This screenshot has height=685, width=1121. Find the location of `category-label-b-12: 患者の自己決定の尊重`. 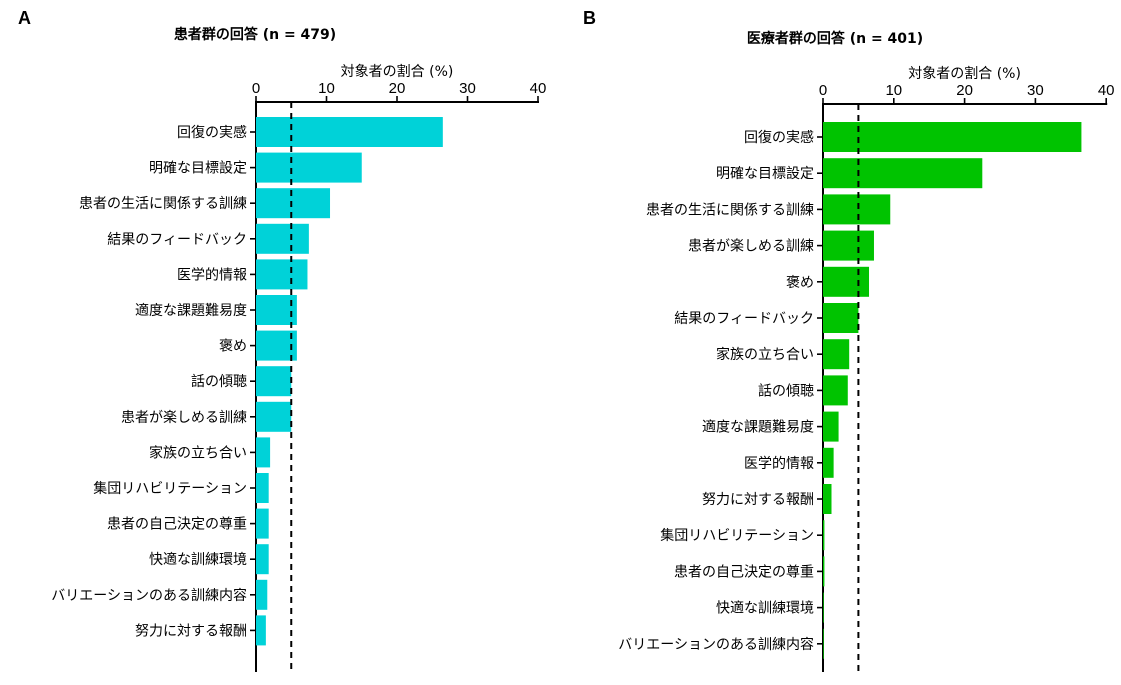

category-label-b-12: 患者の自己決定の尊重 is located at coordinates (744, 571).